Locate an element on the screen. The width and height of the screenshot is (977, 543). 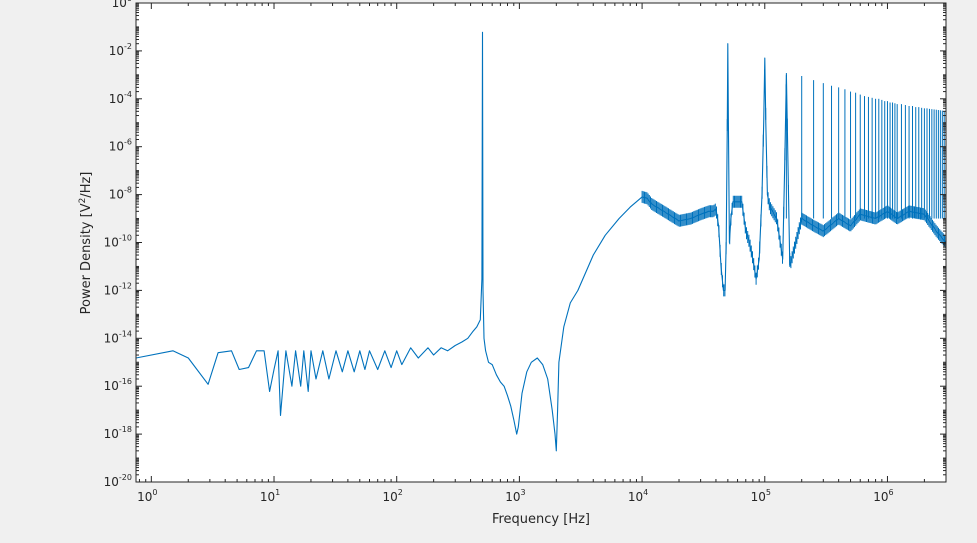
x-tick-exponent: 4 is located at coordinates (645, 492).